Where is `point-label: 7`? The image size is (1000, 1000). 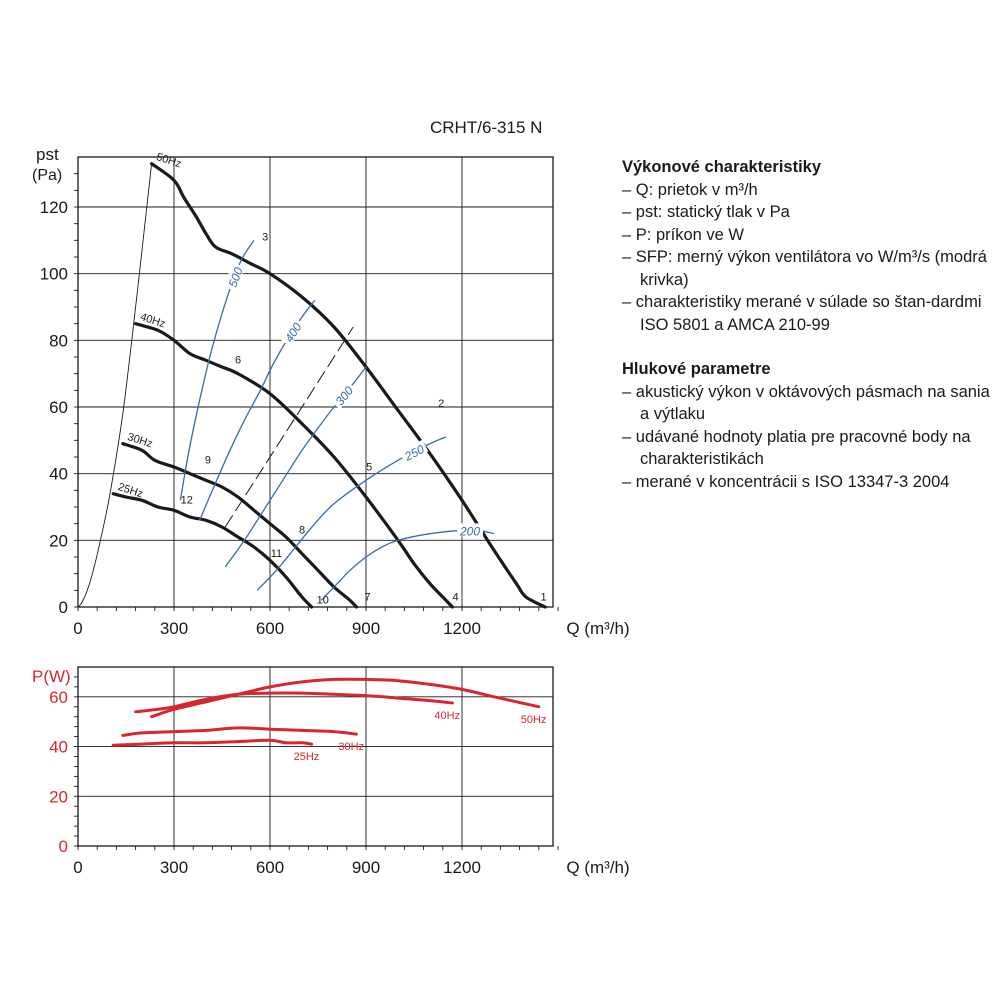
point-label: 7 is located at coordinates (368, 597).